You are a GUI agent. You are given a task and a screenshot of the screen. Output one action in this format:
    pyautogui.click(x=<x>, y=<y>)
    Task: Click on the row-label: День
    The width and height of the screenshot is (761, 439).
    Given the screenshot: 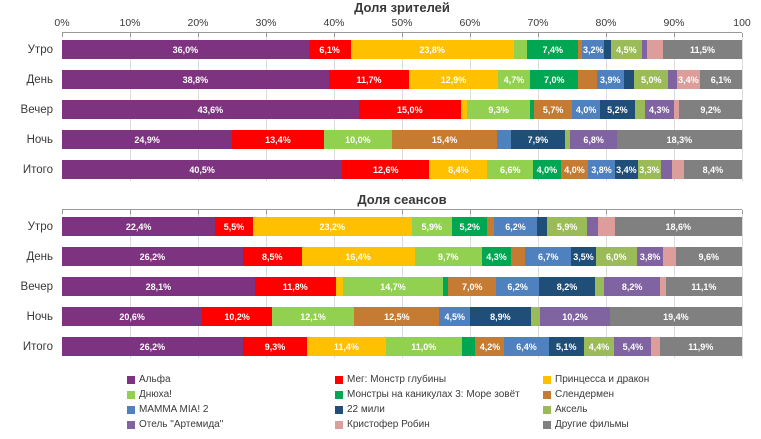 What is the action you would take?
    pyautogui.click(x=39, y=256)
    